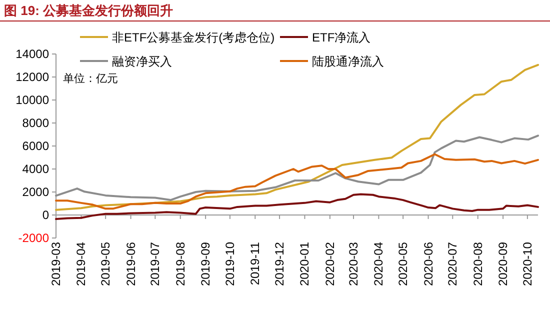  Describe the element at coordinates (205, 264) in the screenshot. I see `x-tick-label: 2019-09` at that location.